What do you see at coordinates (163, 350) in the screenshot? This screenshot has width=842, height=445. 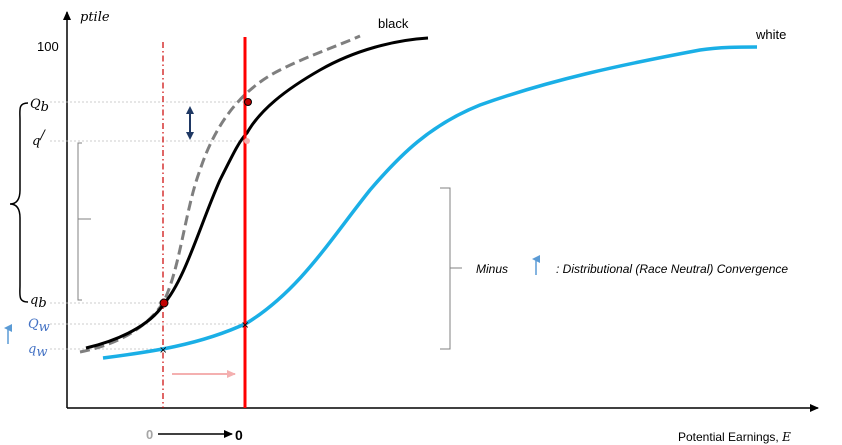 I see `marker-qw-cross: ×` at bounding box center [163, 350].